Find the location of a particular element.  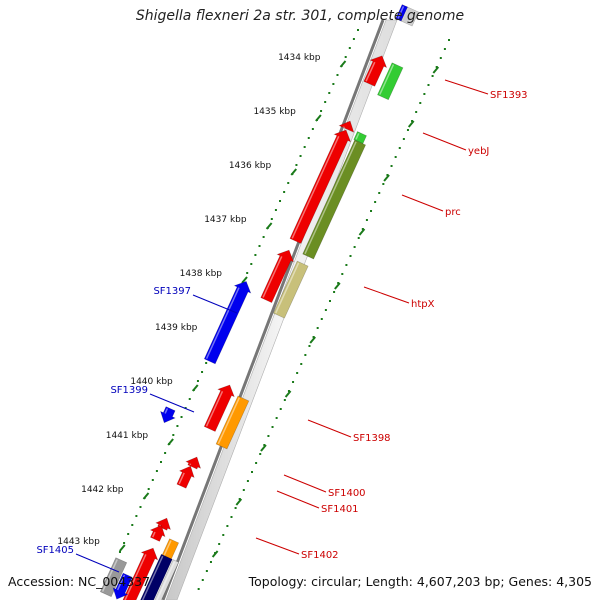

gene-sf1397-highlight is located at coordinates (223, 323).